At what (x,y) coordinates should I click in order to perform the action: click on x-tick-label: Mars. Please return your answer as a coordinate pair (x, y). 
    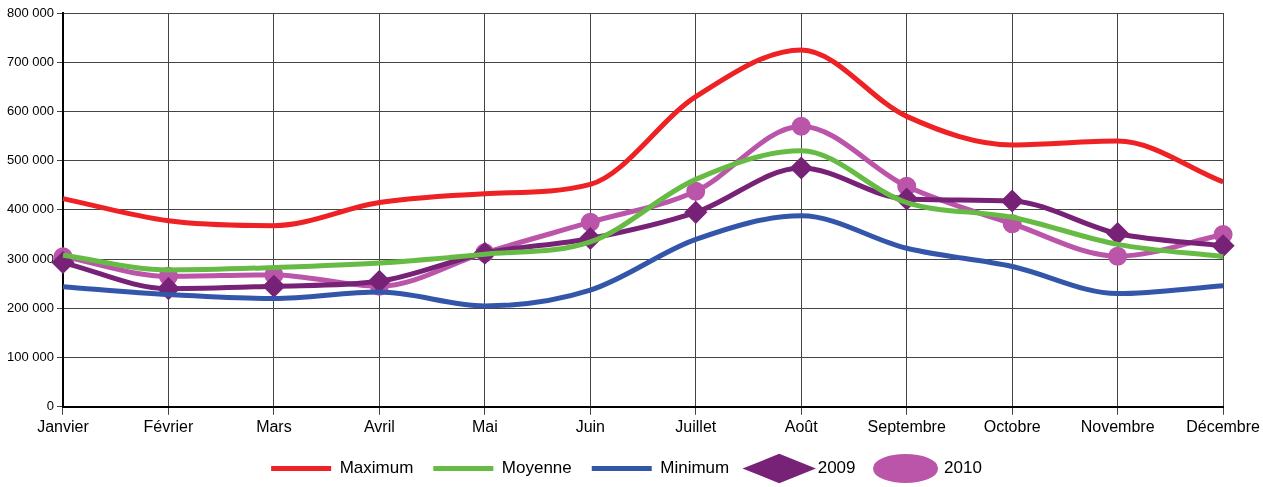
    Looking at the image, I should click on (274, 426).